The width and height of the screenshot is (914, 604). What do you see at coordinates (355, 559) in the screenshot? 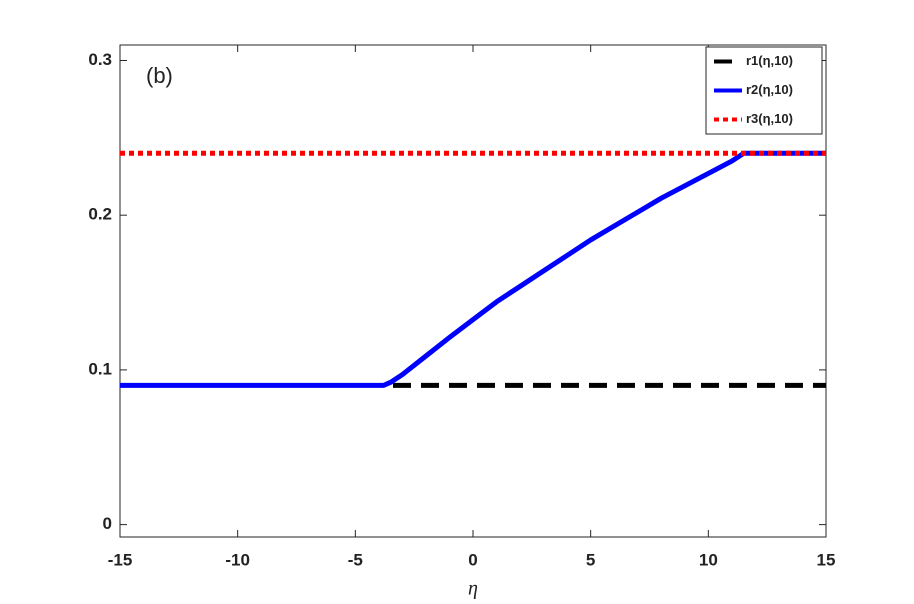
I see `x-tick-label: -5` at bounding box center [355, 559].